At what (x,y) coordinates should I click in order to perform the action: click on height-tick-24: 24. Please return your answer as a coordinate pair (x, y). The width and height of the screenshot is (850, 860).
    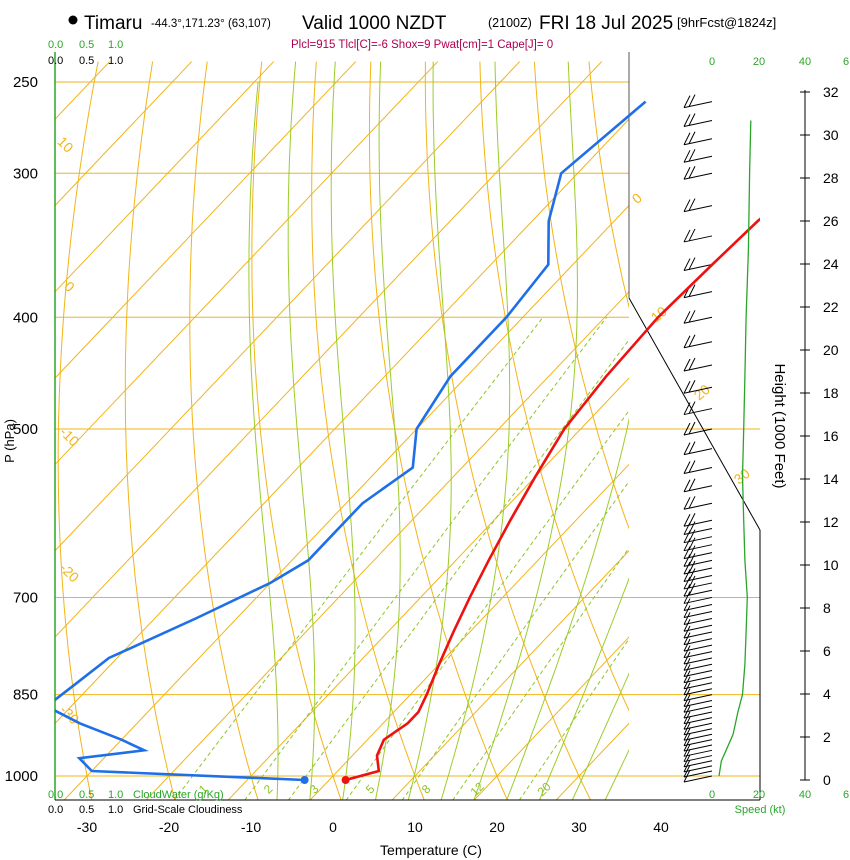
    Looking at the image, I should click on (831, 264).